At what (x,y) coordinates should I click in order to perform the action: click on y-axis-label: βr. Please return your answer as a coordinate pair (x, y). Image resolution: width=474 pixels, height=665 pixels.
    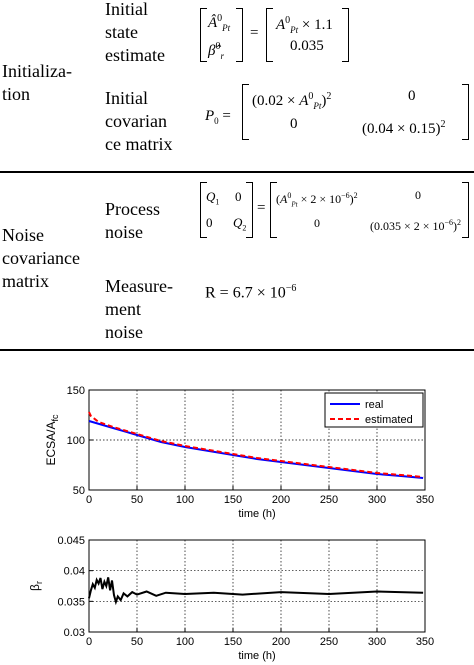
    Looking at the image, I should click on (36, 586).